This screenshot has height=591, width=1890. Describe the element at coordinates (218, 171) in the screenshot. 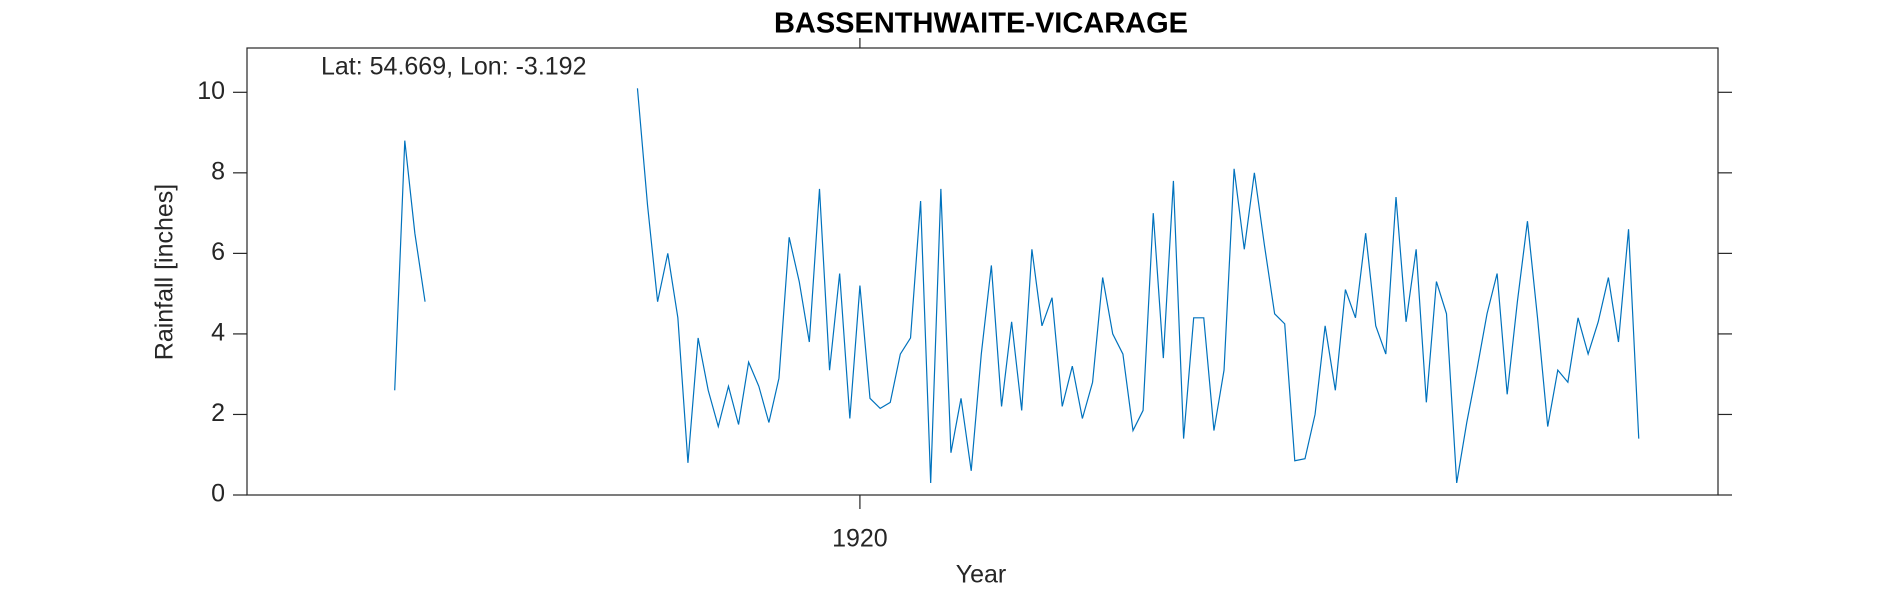

I see `y-tick-label: 8` at that location.